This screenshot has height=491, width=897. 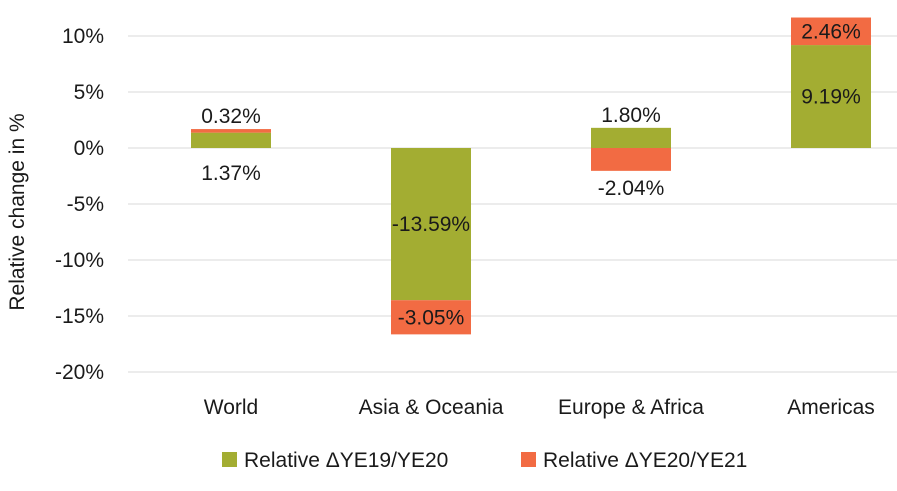 I want to click on data-label-series1: -13.59%, so click(x=431, y=224).